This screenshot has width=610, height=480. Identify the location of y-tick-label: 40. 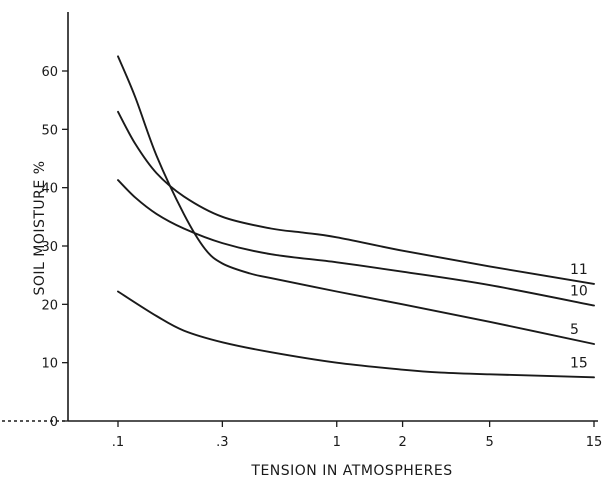
(49, 189).